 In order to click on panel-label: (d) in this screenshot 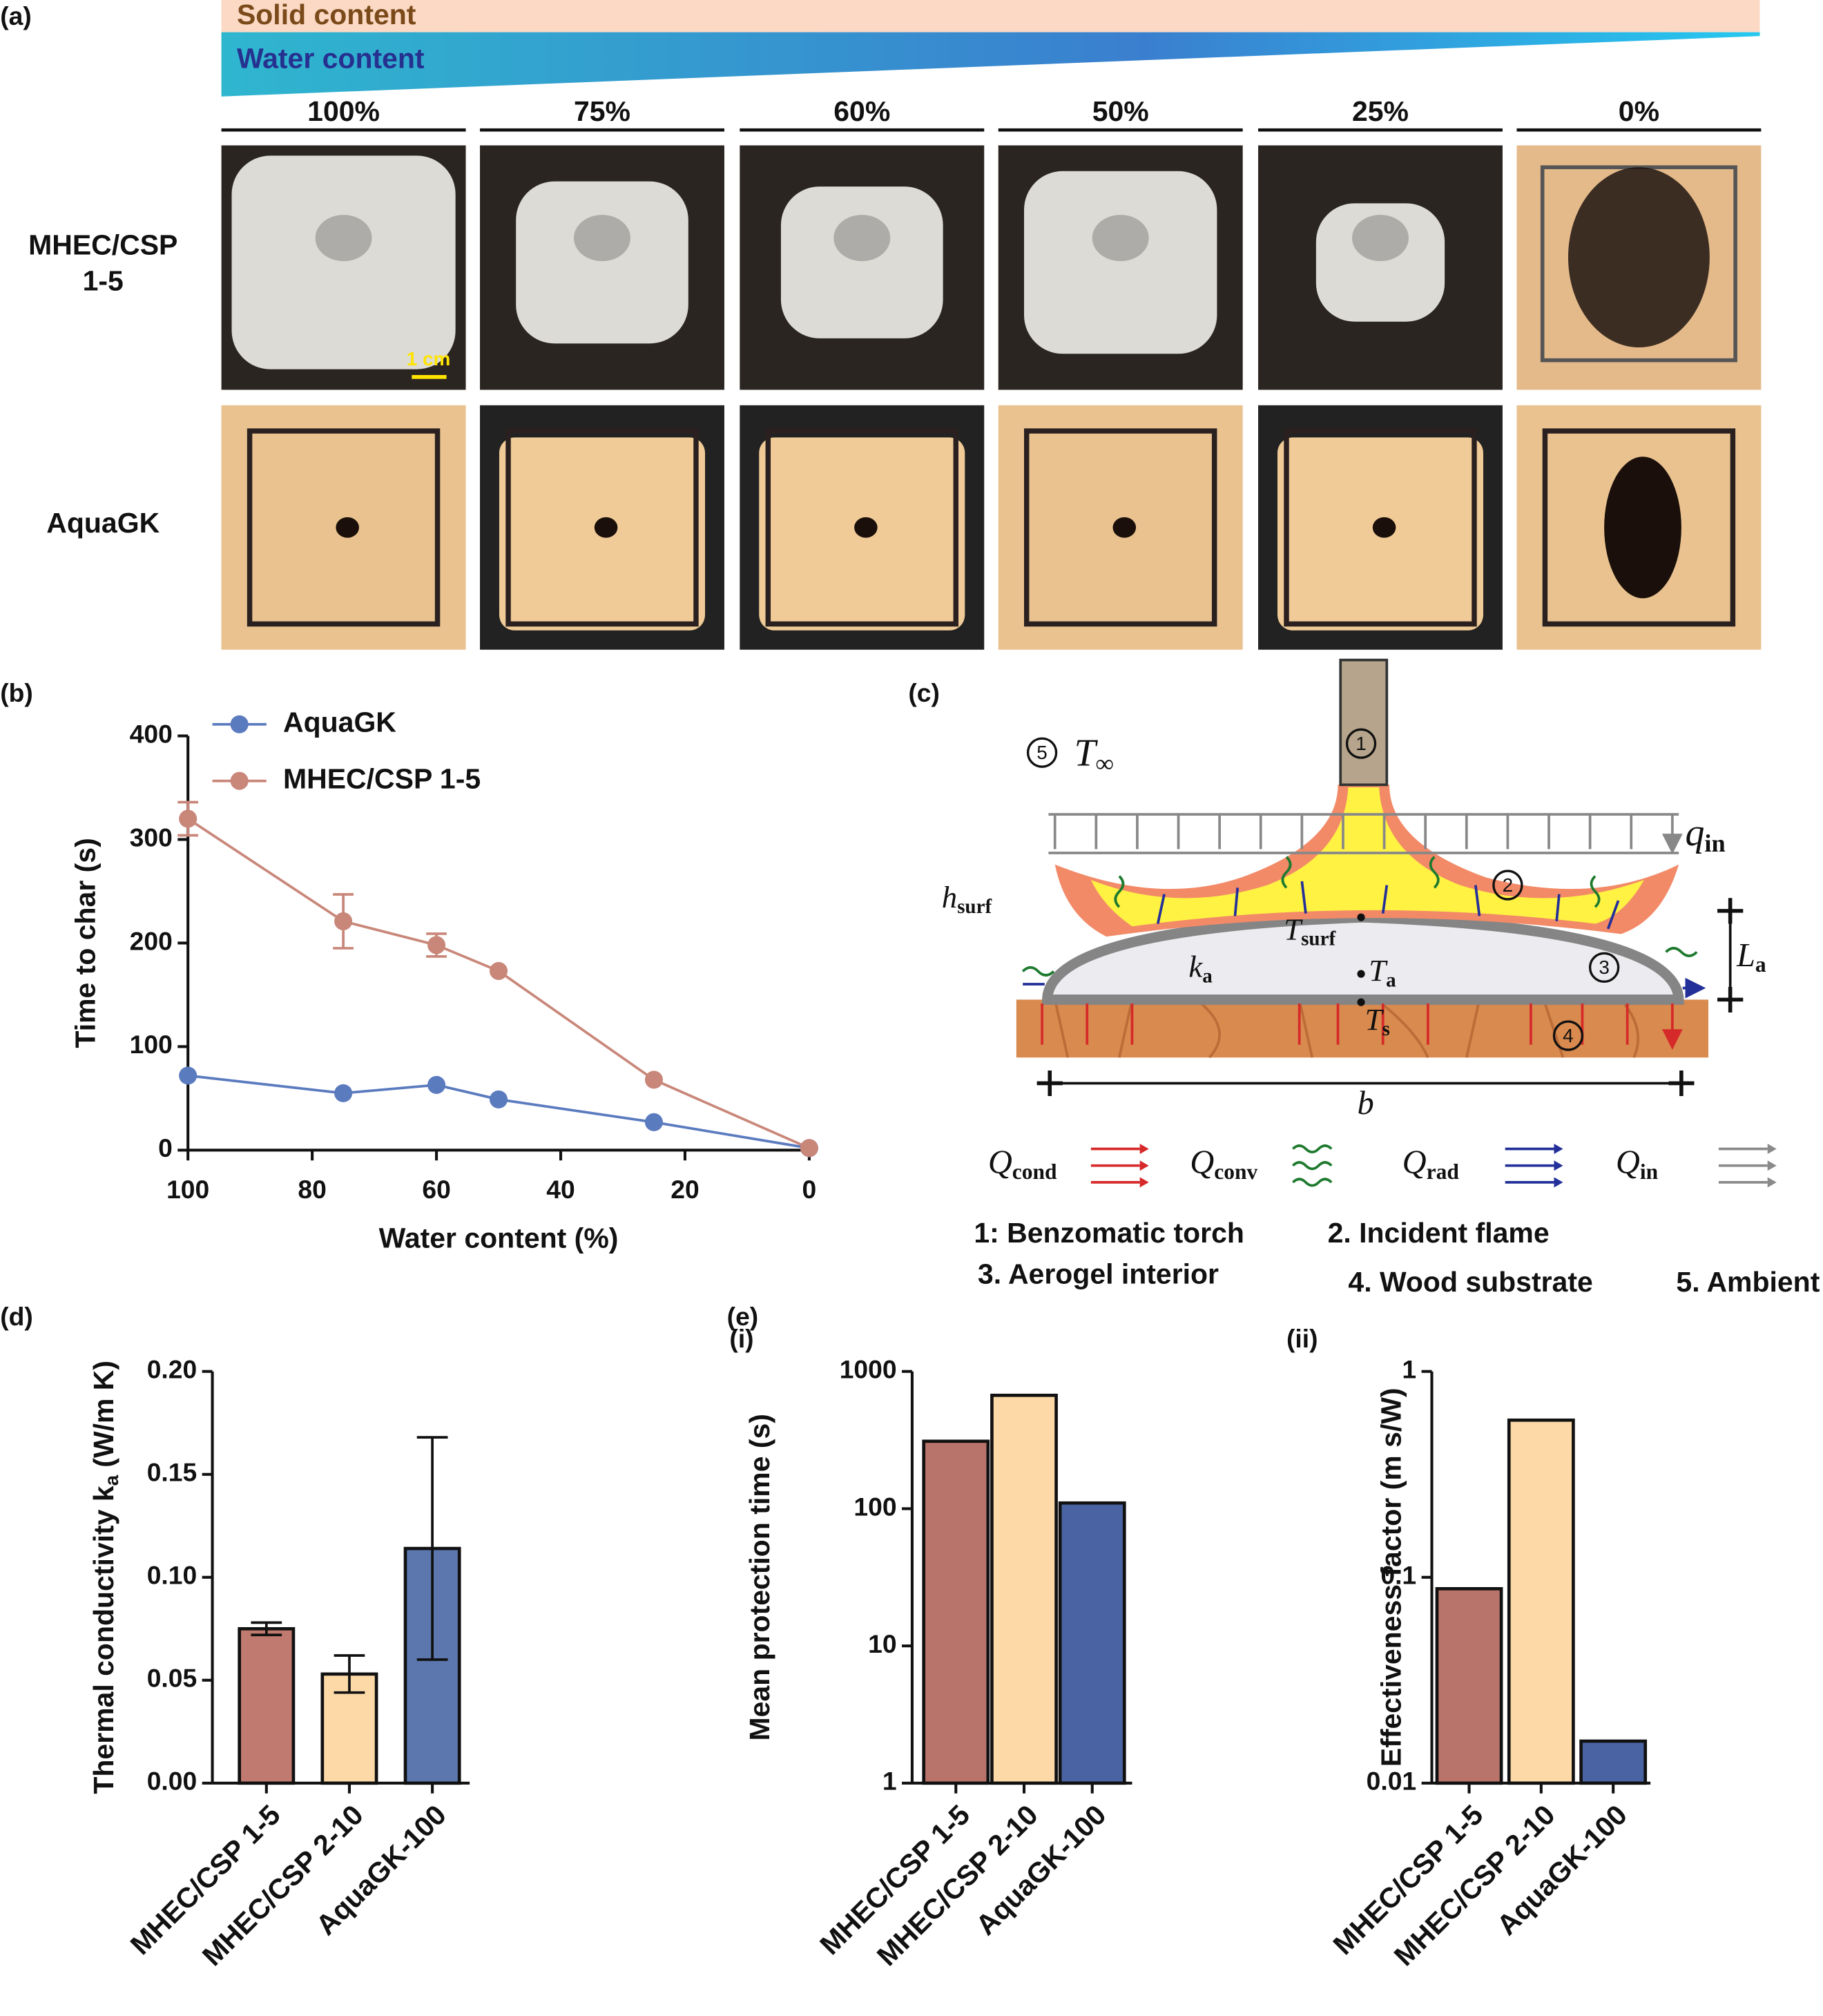, I will do `click(16, 1317)`.